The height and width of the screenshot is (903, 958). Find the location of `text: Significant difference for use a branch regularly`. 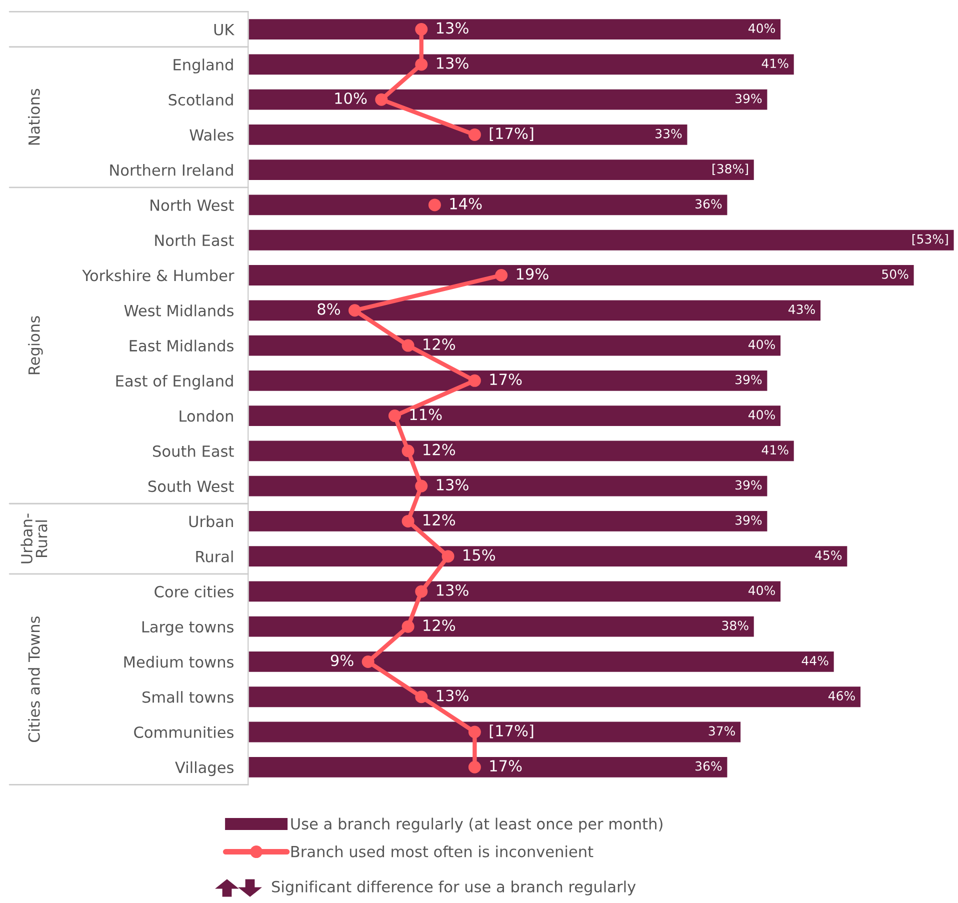

text: Significant difference for use a branch regularly is located at coordinates (454, 888).